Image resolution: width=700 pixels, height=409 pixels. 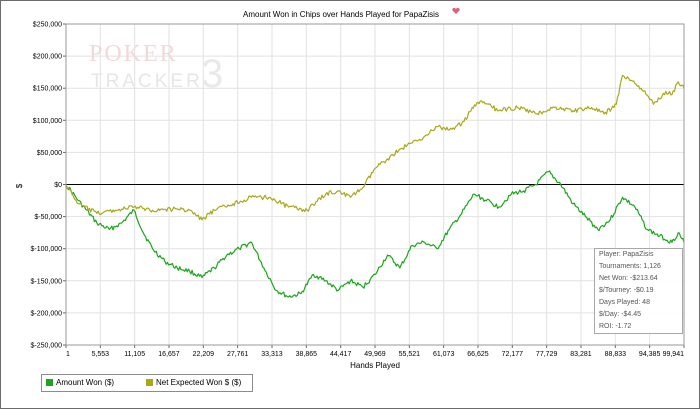 What do you see at coordinates (410, 354) in the screenshot?
I see `x-tick-label: 55,521` at bounding box center [410, 354].